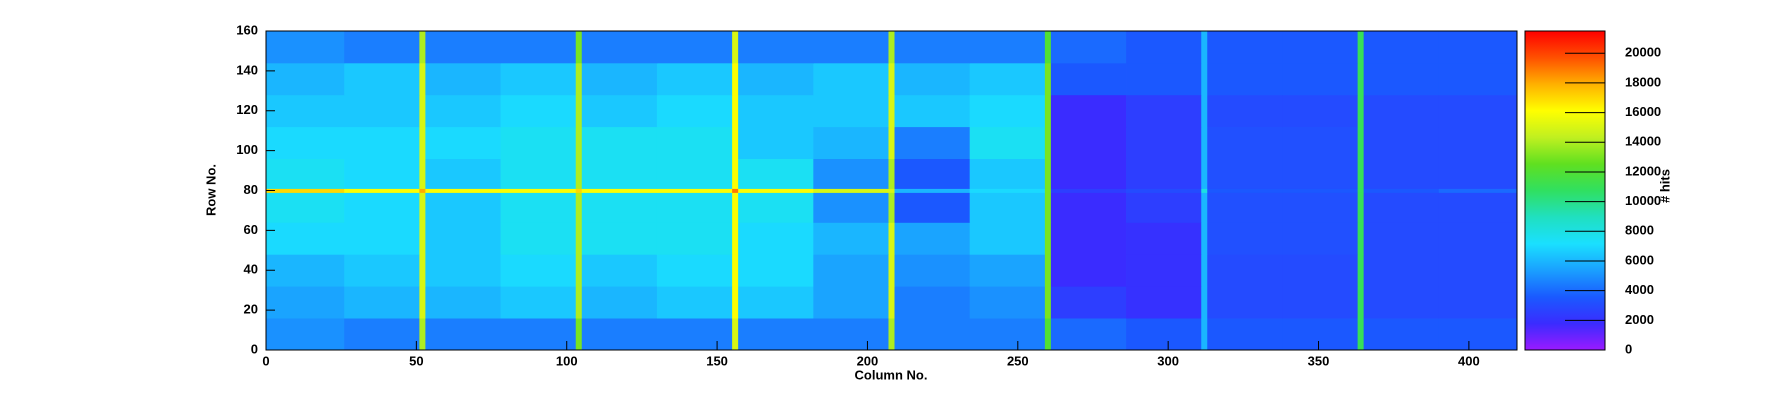 This screenshot has height=417, width=1784. What do you see at coordinates (1639, 230) in the screenshot?
I see `z-tick-label: 8000` at bounding box center [1639, 230].